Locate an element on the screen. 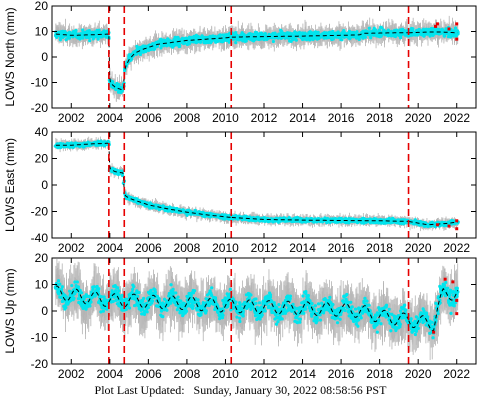 The width and height of the screenshot is (481, 404). north-y-axis-label: LOWS North (mm) is located at coordinates (10, 56).